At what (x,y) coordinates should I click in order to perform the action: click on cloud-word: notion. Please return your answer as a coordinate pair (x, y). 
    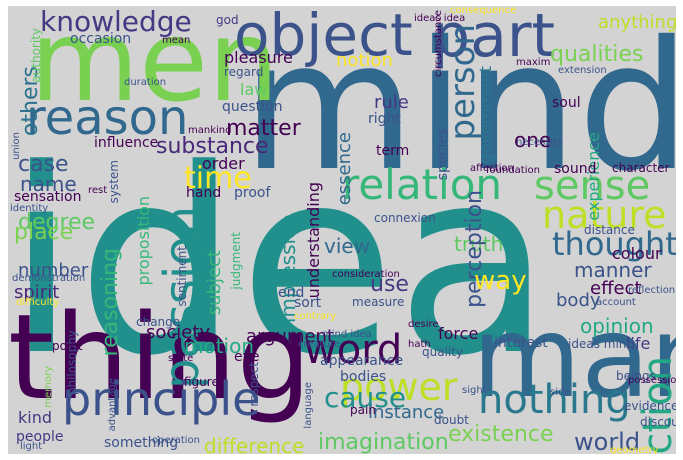
    Looking at the image, I should click on (364, 60).